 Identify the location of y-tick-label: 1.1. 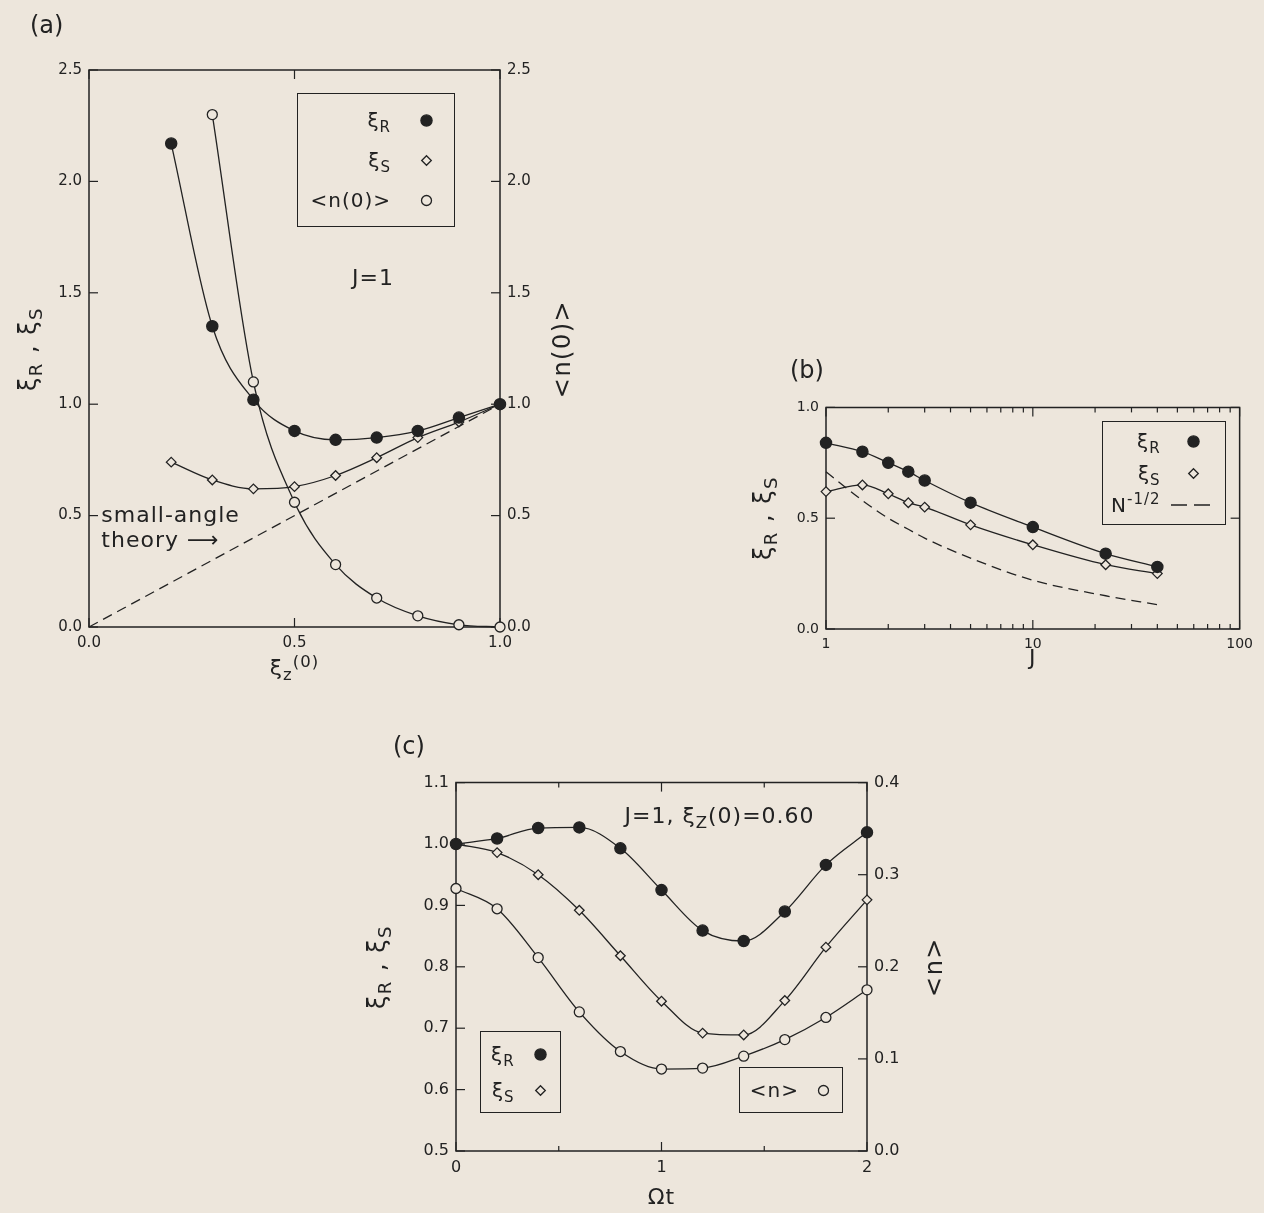
(436, 781).